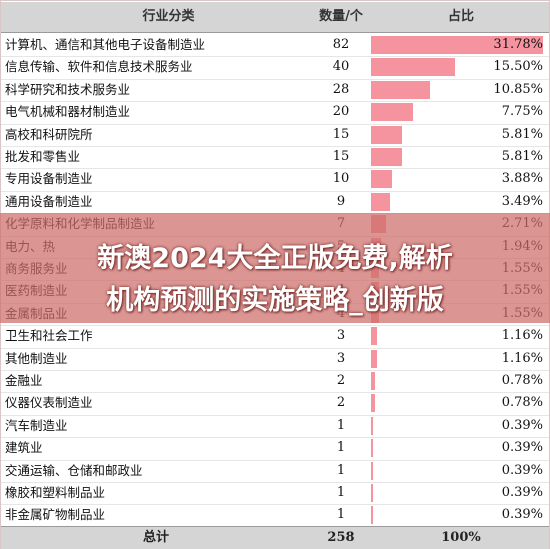 The height and width of the screenshot is (549, 550). What do you see at coordinates (49, 201) in the screenshot?
I see `industry-label: 通用设备制造业` at bounding box center [49, 201].